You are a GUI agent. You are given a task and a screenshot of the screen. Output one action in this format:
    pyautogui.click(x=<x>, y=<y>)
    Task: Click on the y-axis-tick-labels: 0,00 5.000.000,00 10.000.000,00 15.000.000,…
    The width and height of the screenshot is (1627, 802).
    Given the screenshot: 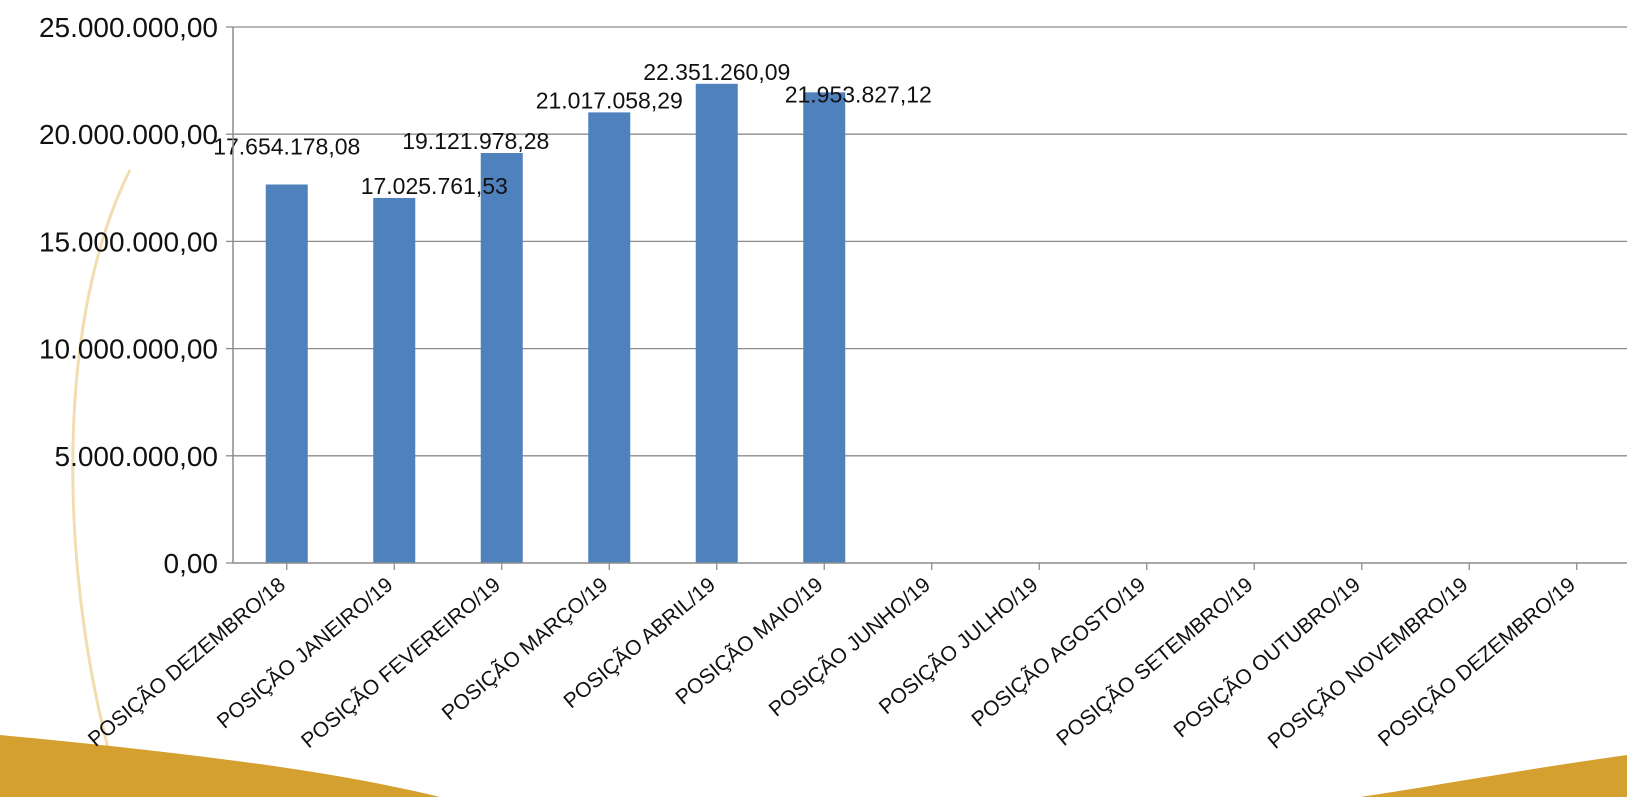 What is the action you would take?
    pyautogui.click(x=128, y=295)
    